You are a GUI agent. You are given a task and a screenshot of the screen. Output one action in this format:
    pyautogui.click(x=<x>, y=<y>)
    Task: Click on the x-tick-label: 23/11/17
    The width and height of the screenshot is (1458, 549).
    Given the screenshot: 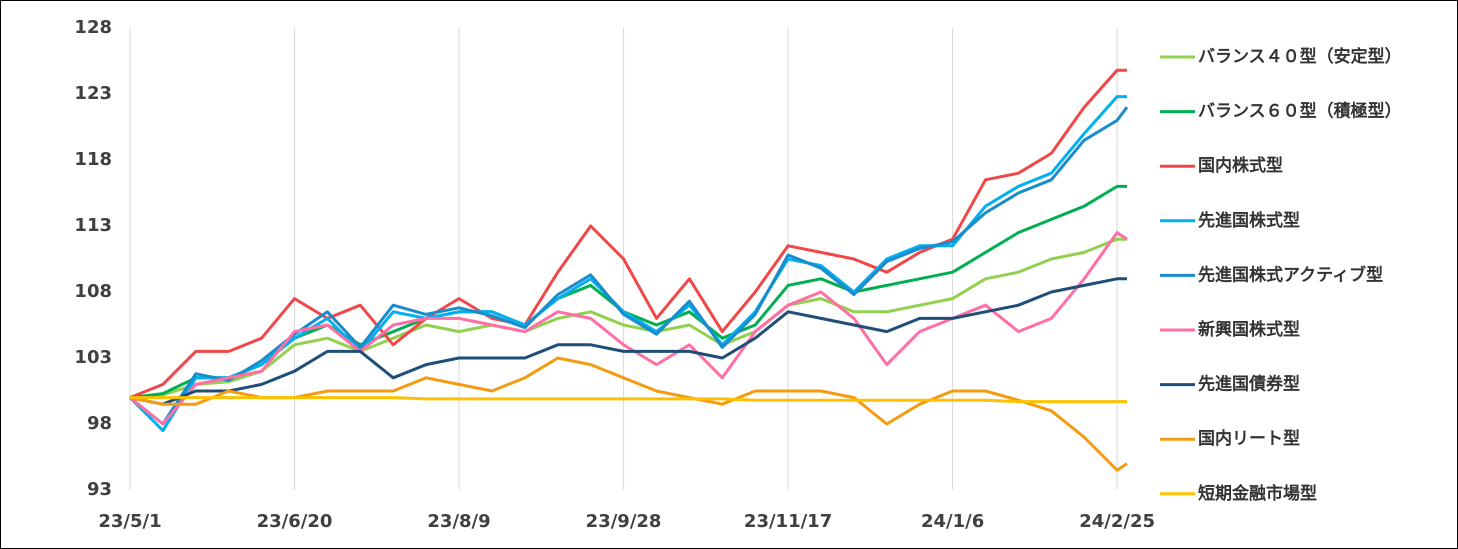 What is the action you would take?
    pyautogui.click(x=788, y=521)
    